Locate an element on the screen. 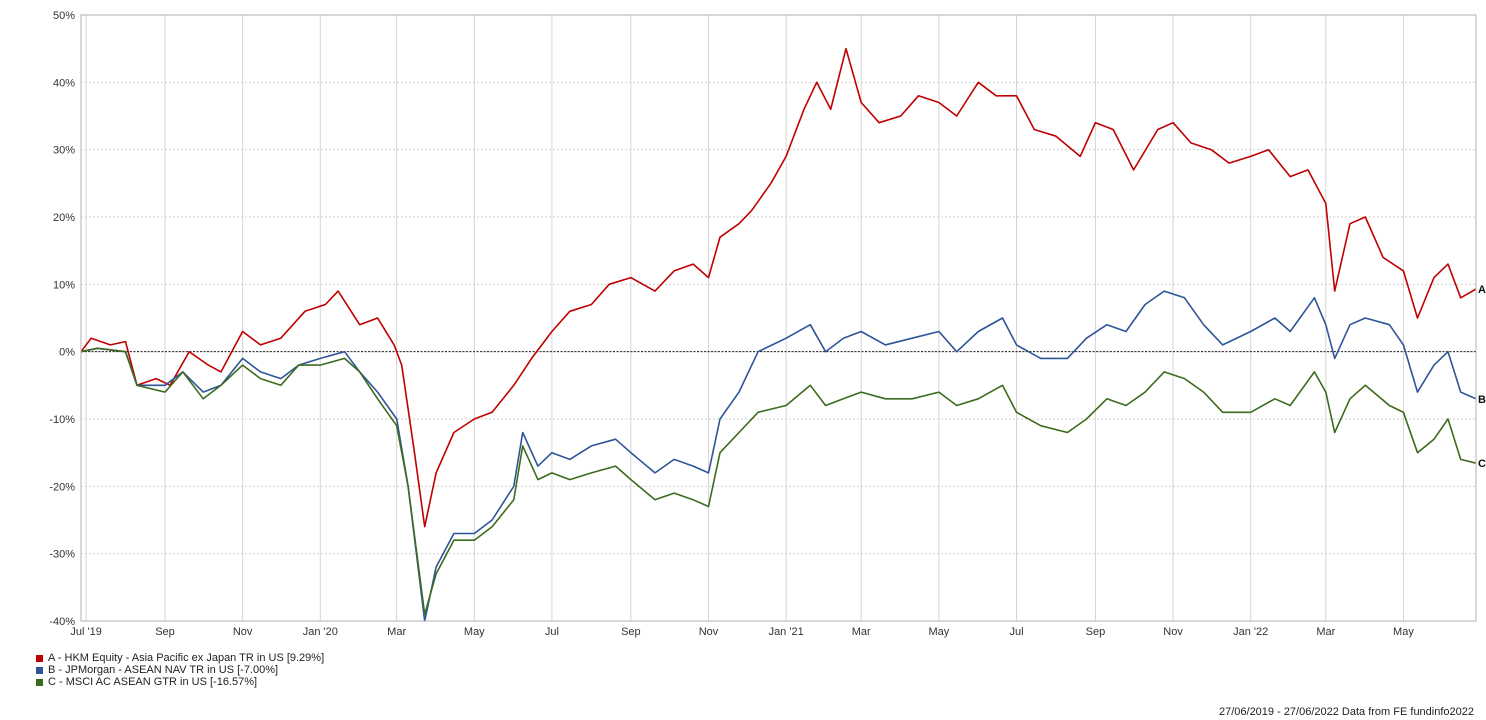 The image size is (1486, 720). series-end-label-b: B is located at coordinates (1482, 400).